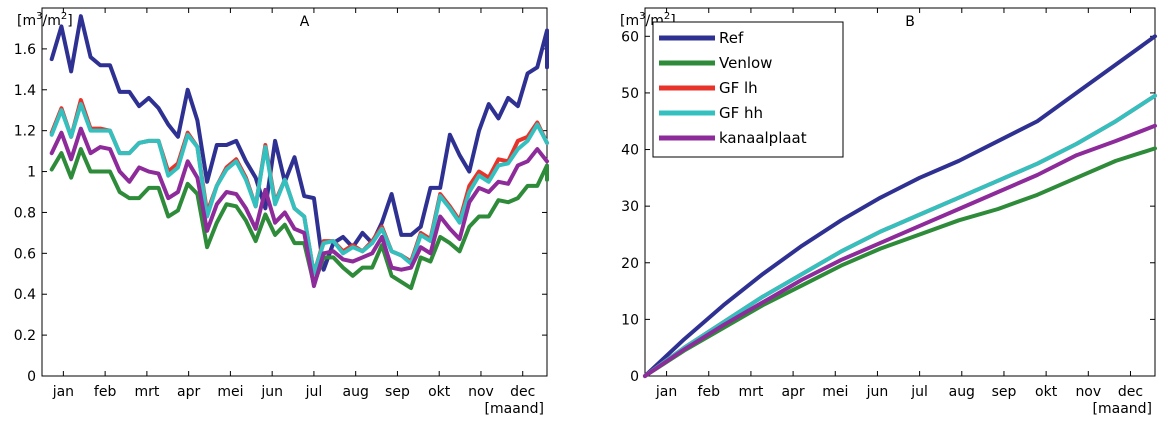 The image size is (1158, 421). What do you see at coordinates (25, 132) in the screenshot?
I see `y-tick-label: 1.2` at bounding box center [25, 132].